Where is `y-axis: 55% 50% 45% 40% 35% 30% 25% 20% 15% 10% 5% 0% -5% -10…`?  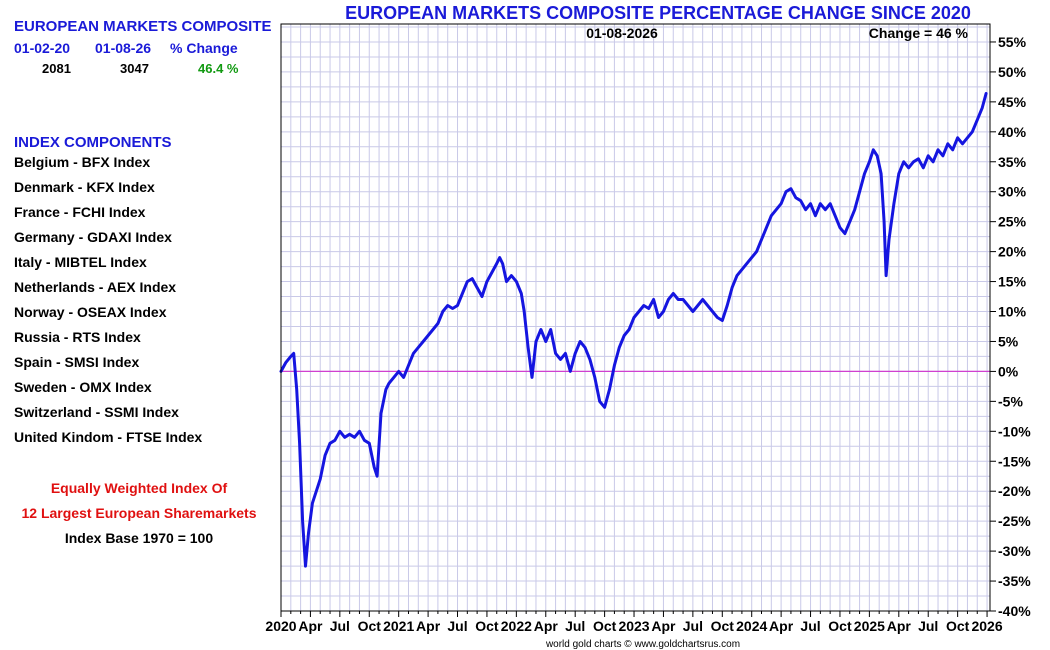
y-axis: 55% 50% 45% 40% 35% 30% 25% 20% 15% 10% 5% 0% -5% -10… is located at coordinates (1010, 326).